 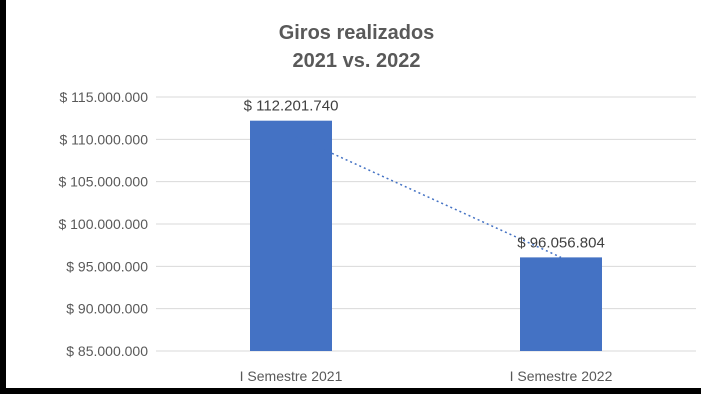 What do you see at coordinates (107, 351) in the screenshot?
I see `y-tick-label: $ 85.000.000` at bounding box center [107, 351].